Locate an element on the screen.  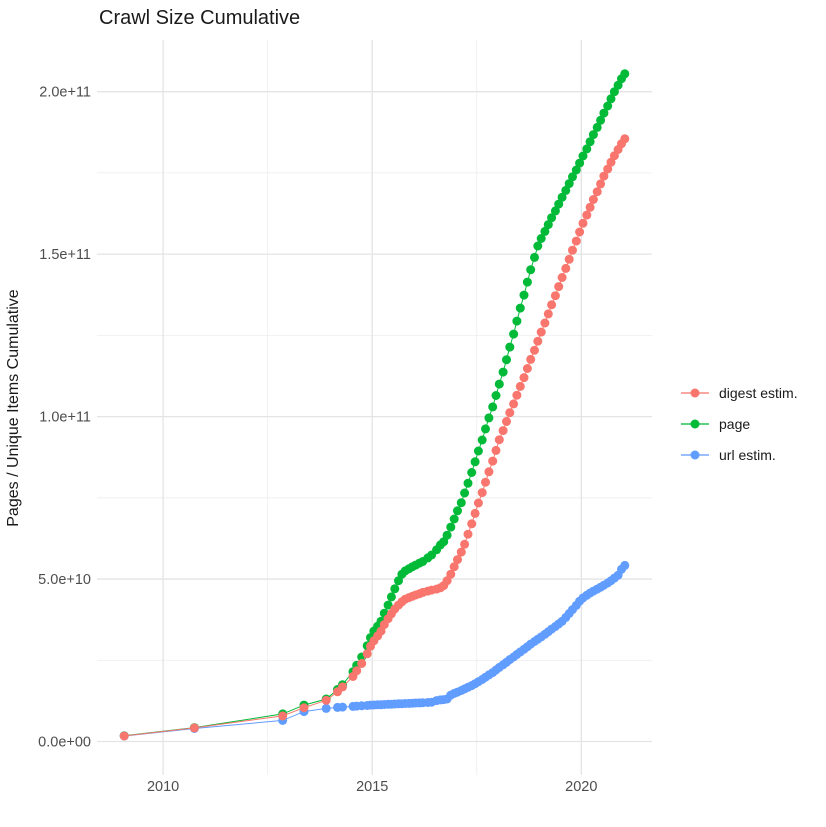
legend-label: digest estim. is located at coordinates (758, 392).